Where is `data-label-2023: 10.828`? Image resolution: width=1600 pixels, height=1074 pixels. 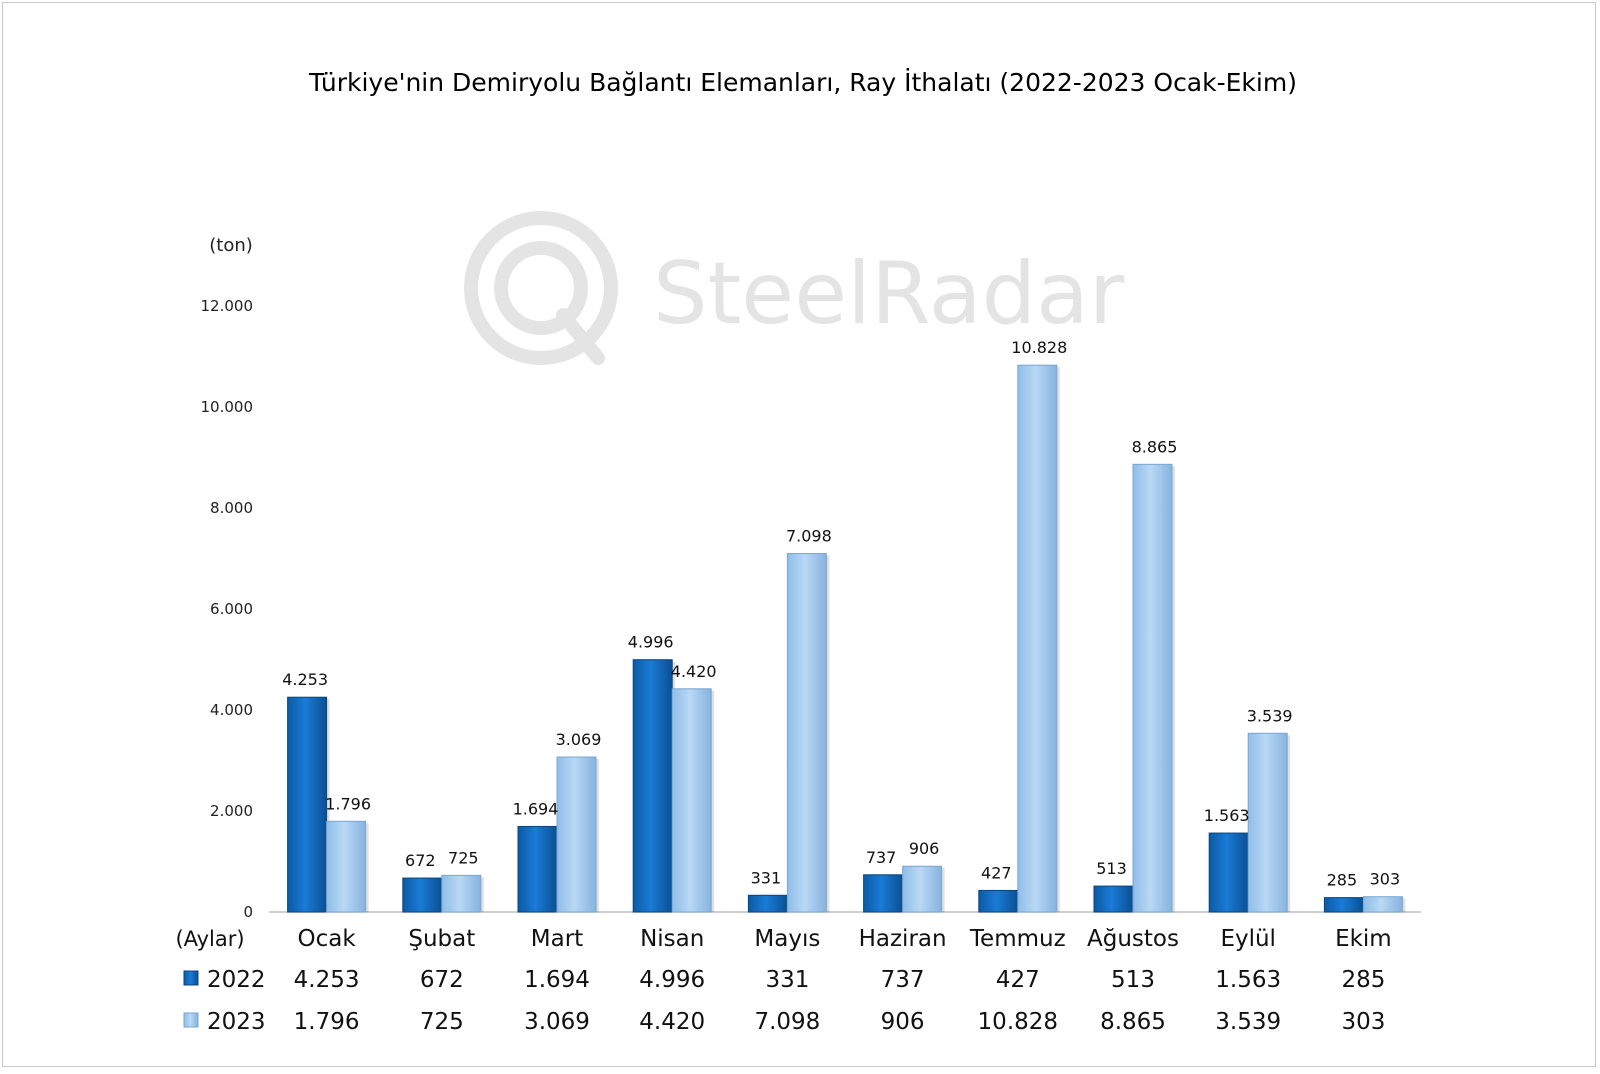
data-label-2023: 10.828 is located at coordinates (1039, 347).